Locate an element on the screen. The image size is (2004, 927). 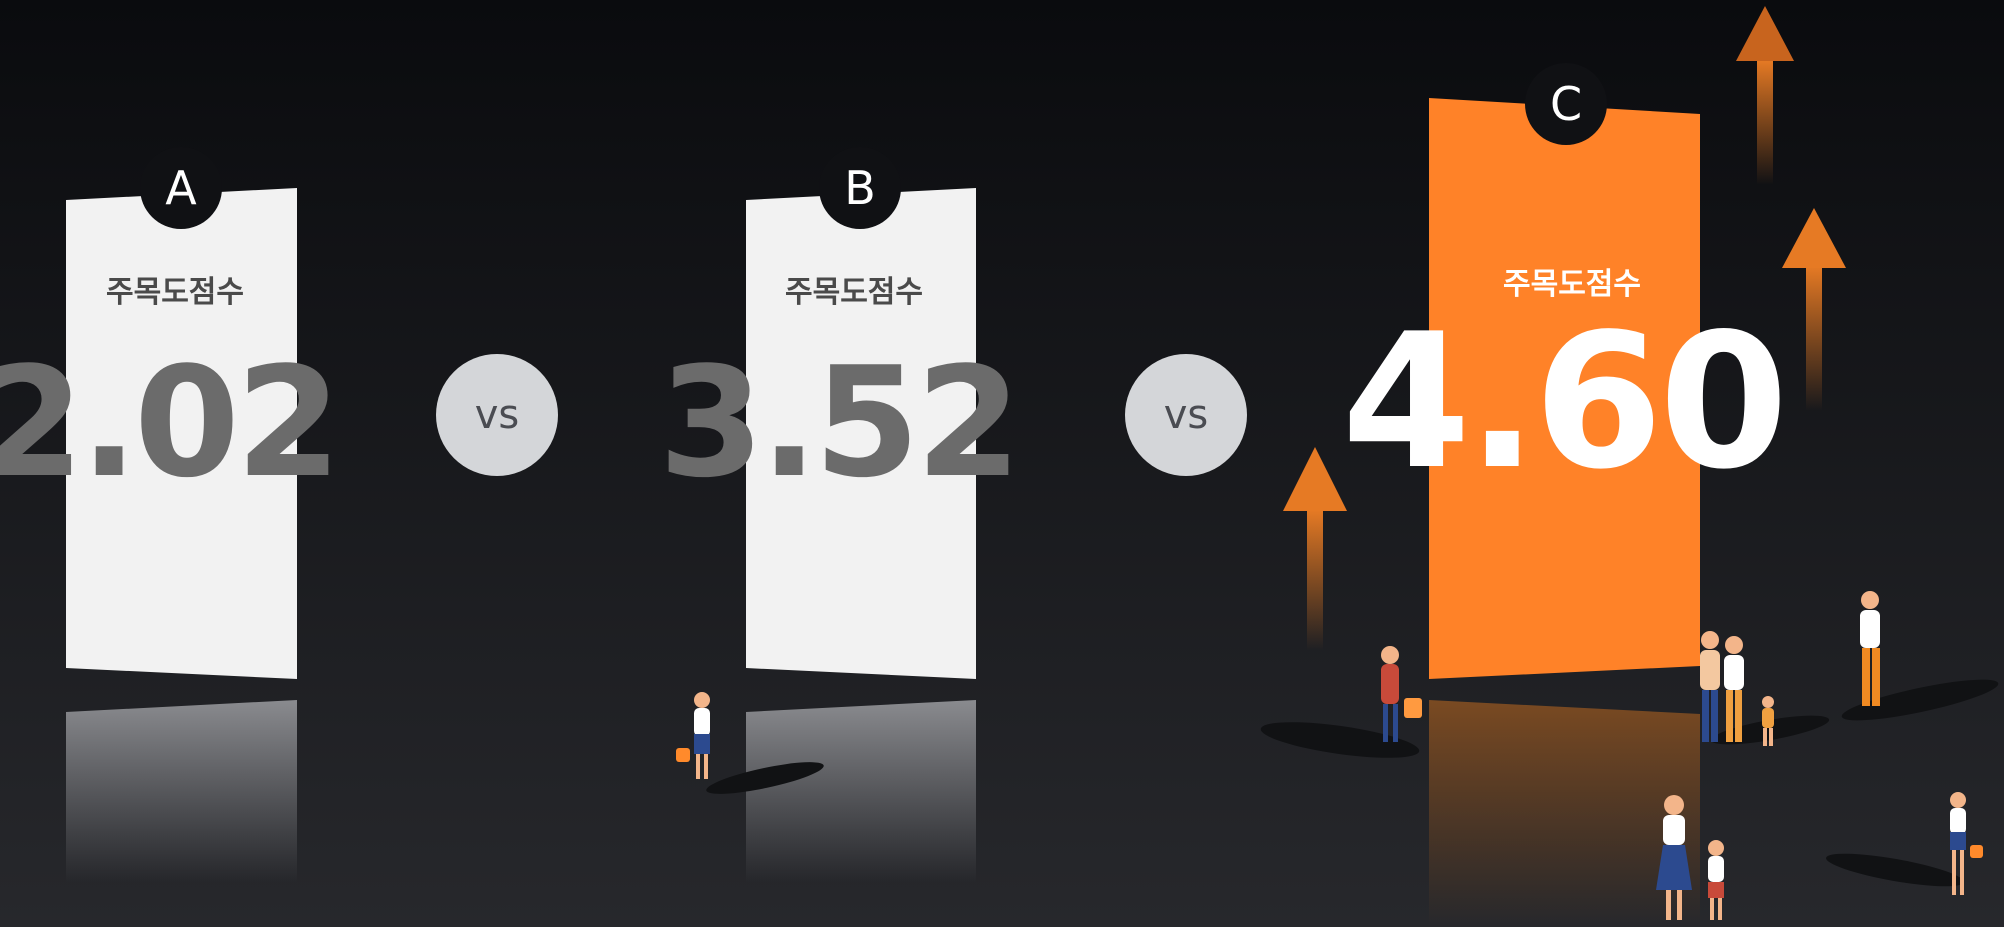
badge: B is located at coordinates (860, 188).